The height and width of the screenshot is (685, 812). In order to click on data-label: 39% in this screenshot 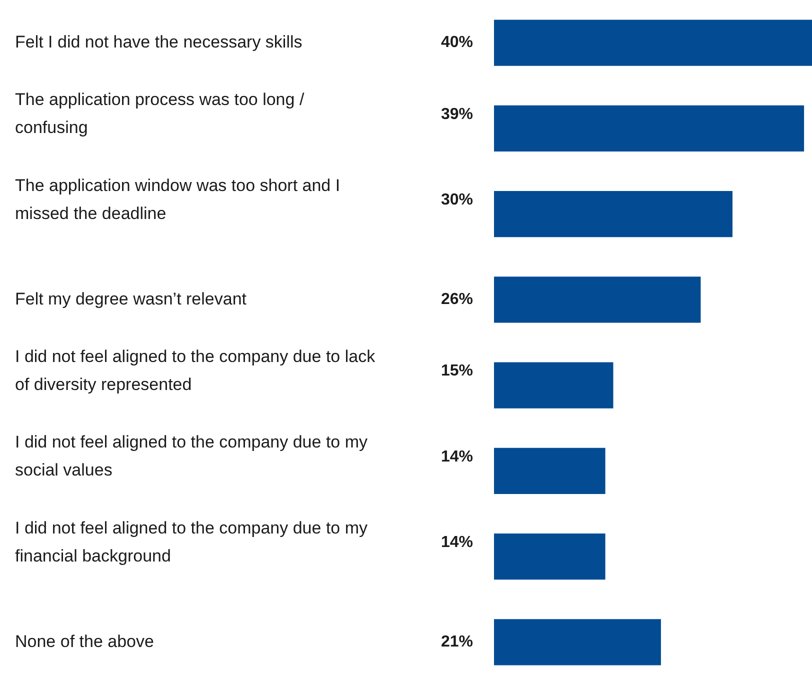, I will do `click(456, 114)`.